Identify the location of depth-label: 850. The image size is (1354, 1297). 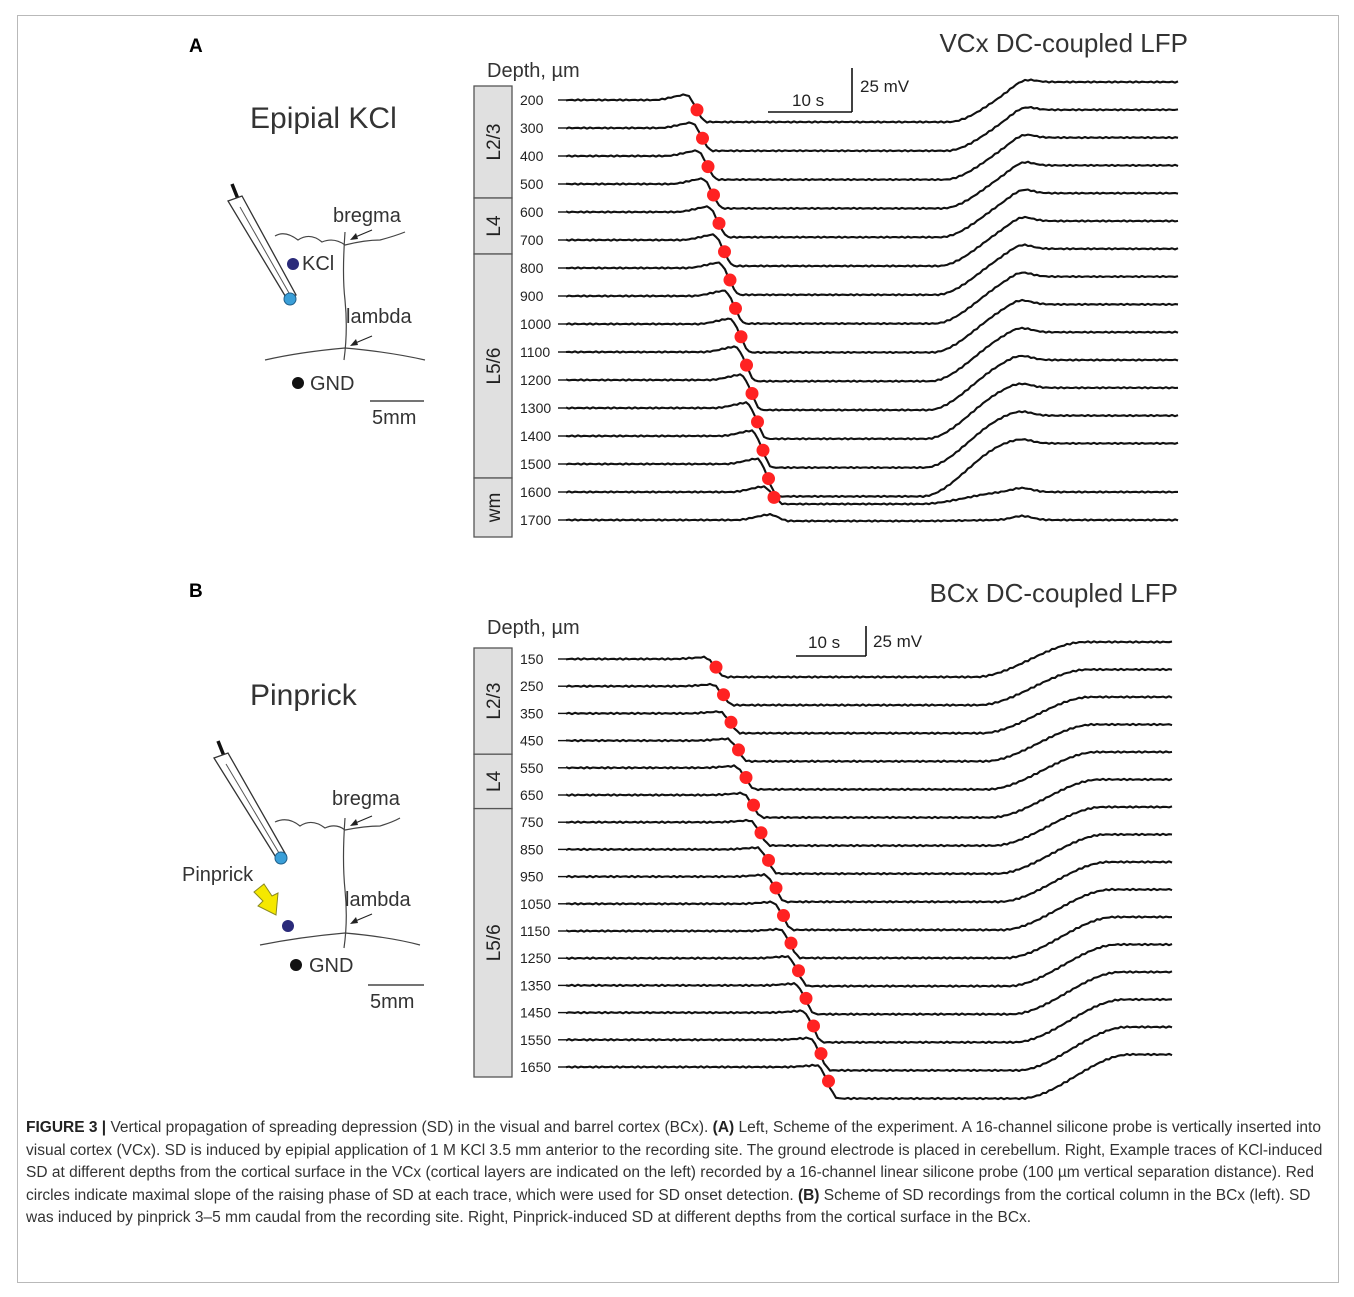
(532, 849).